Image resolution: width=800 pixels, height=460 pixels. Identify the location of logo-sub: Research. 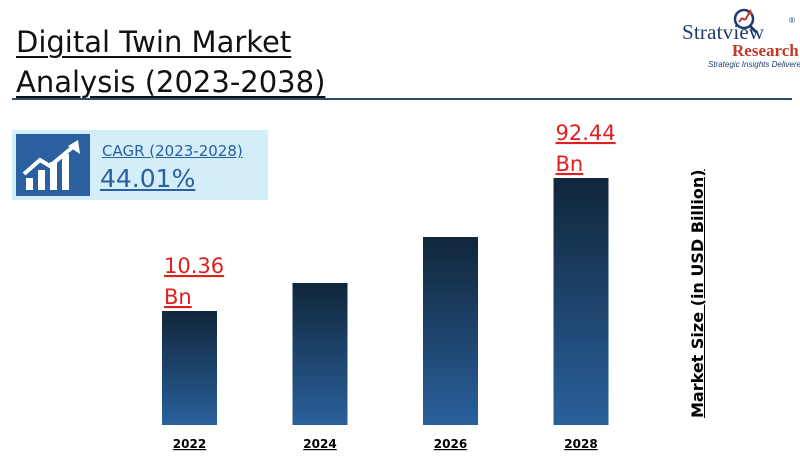
(765, 50).